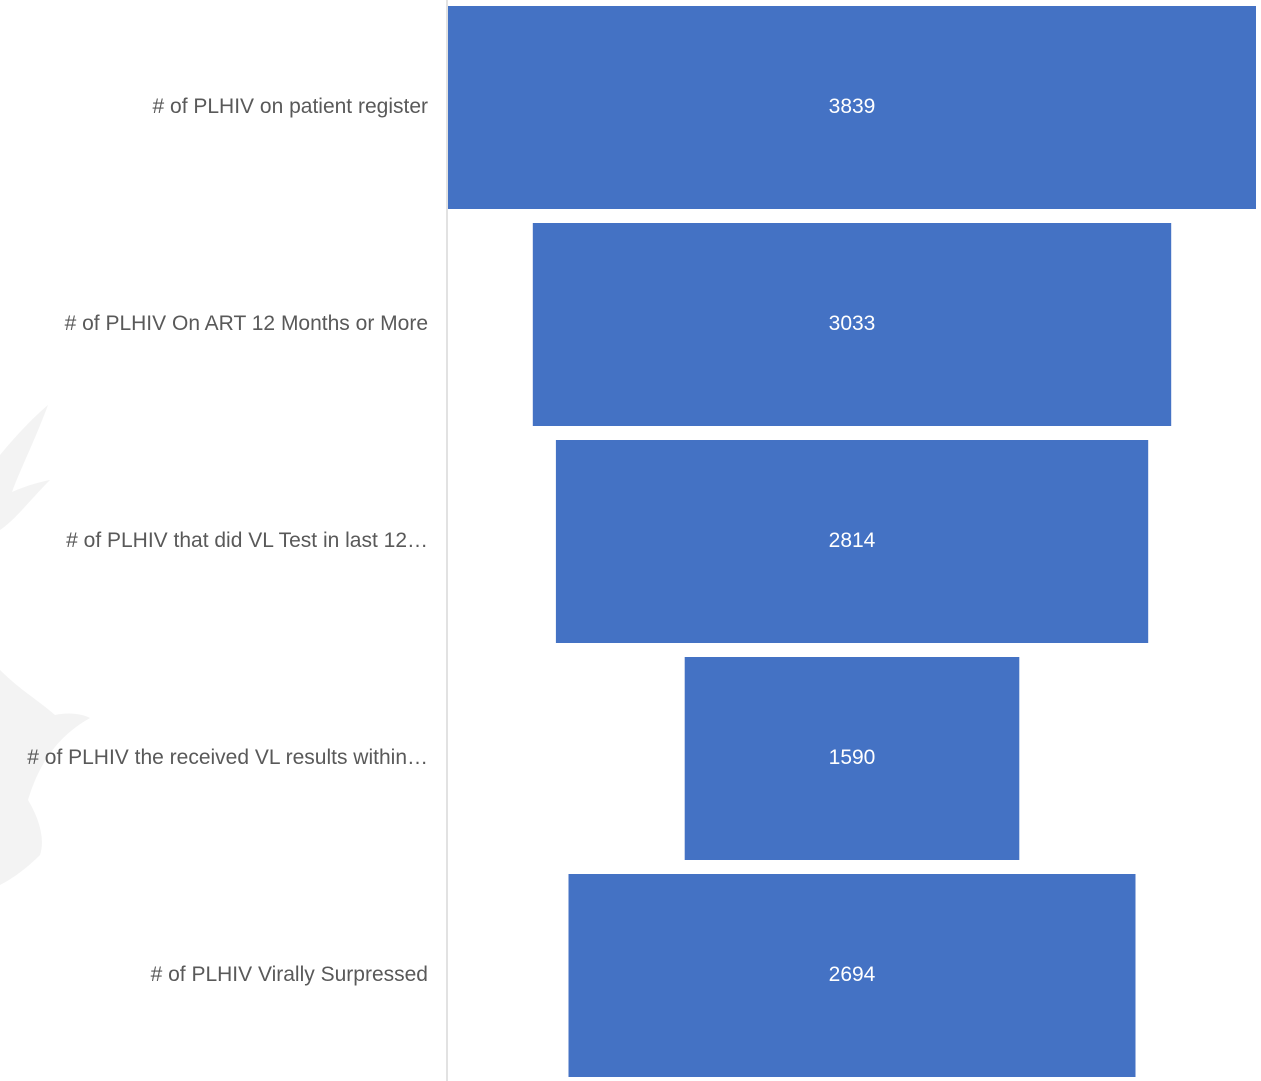  What do you see at coordinates (289, 974) in the screenshot?
I see `category-label-5: # of PLHIV Virally Surpressed` at bounding box center [289, 974].